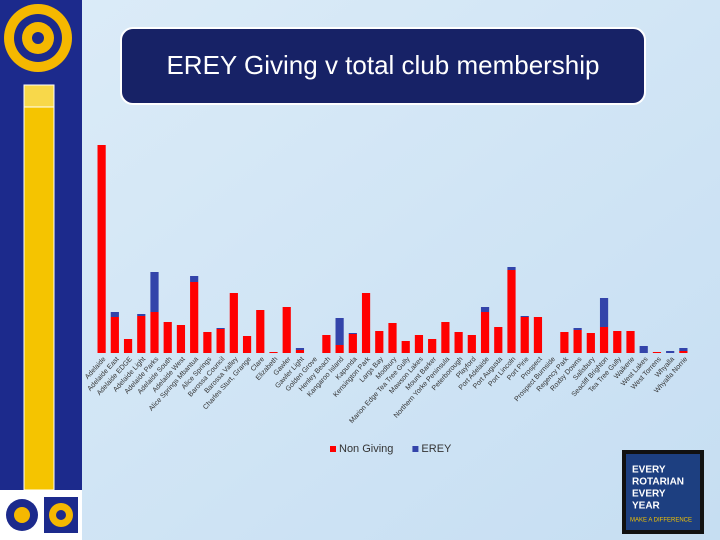 This screenshot has width=720, height=540. I want to click on legend-label: EREY, so click(436, 449).